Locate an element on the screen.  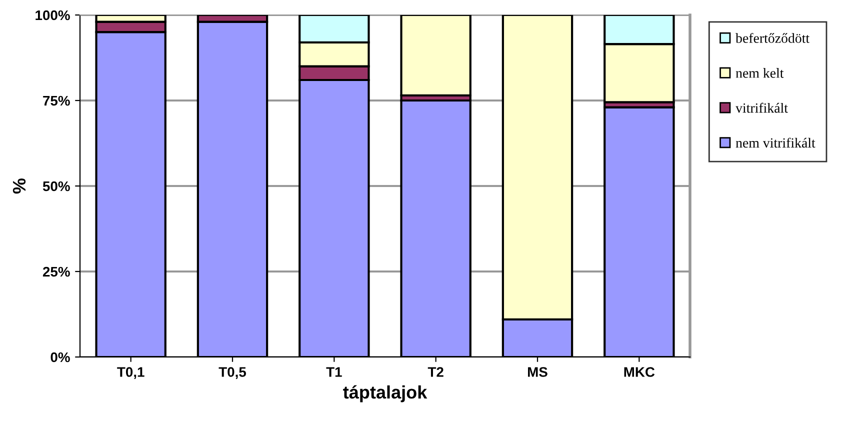
legend-label: vitrifikált is located at coordinates (762, 107).